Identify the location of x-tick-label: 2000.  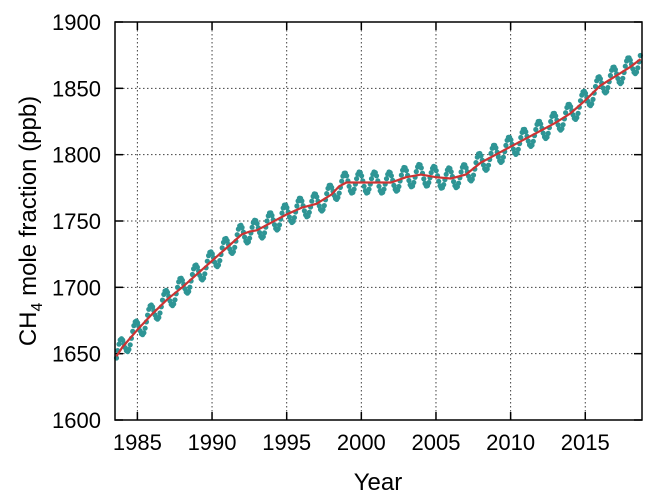
(361, 442).